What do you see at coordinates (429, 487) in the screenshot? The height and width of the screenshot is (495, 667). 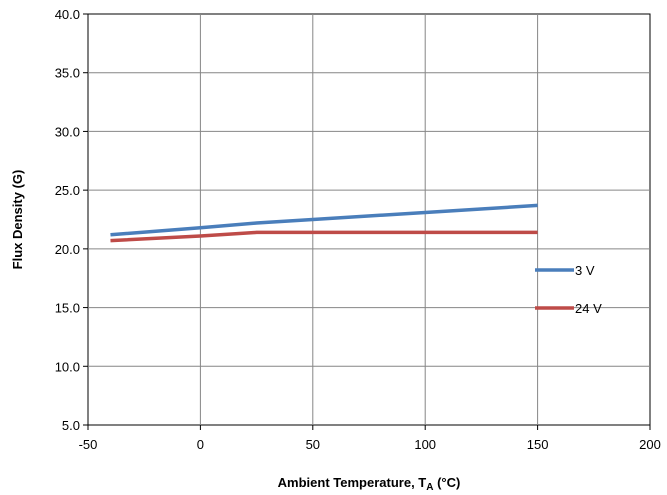 I see `x-axis-title-subscript: A` at bounding box center [429, 487].